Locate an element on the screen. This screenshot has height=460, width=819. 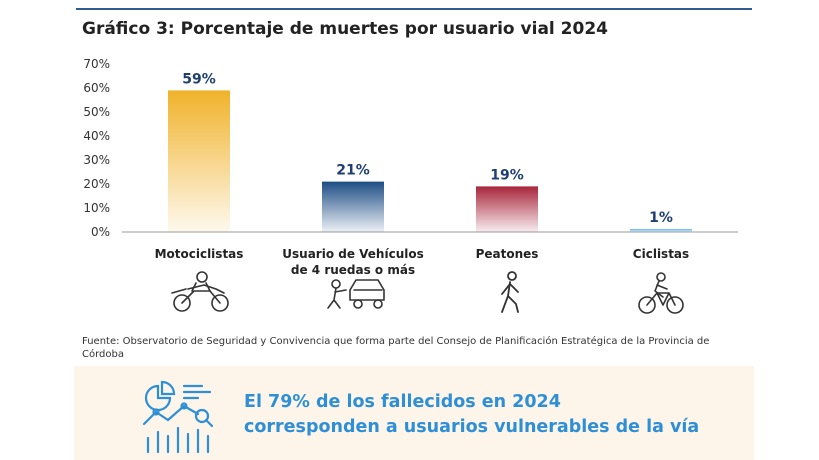
y-tick-label: 30% is located at coordinates (96, 160).